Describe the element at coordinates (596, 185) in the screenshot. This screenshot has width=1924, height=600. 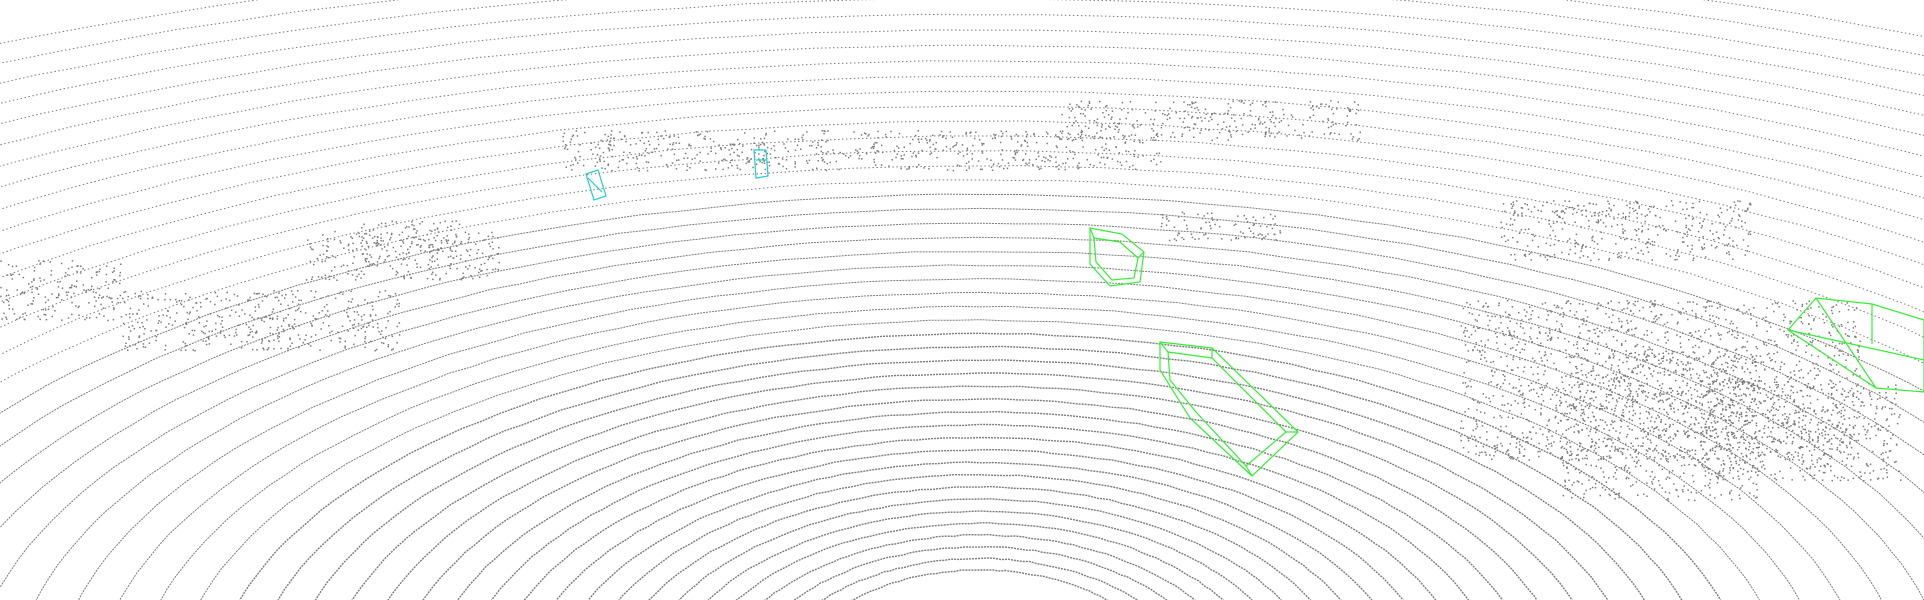
I see `bbox-pedestrian-left` at that location.